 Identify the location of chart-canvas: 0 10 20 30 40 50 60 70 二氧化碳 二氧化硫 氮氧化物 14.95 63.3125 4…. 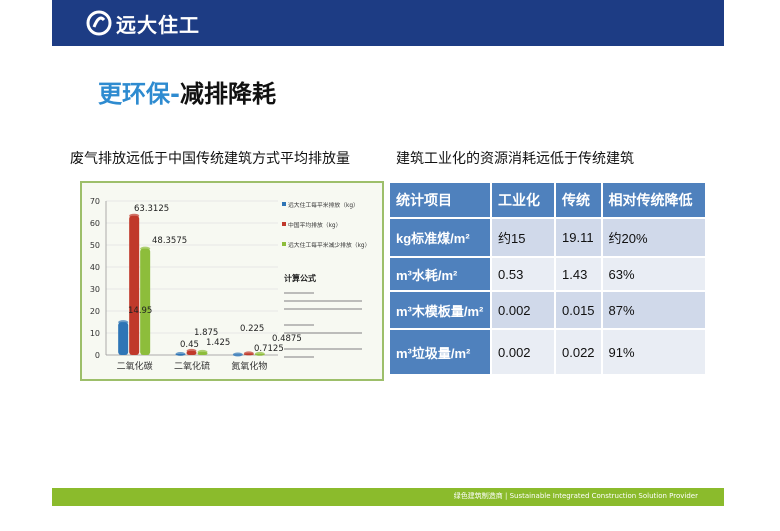
(230, 284).